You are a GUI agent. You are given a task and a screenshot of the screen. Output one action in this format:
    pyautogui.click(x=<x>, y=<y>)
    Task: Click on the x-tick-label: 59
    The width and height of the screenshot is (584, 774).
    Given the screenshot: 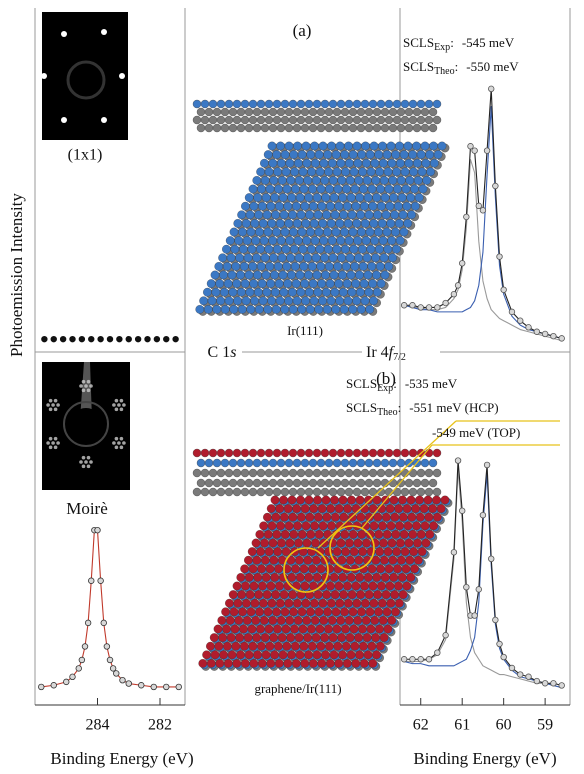 What is the action you would take?
    pyautogui.click(x=545, y=725)
    